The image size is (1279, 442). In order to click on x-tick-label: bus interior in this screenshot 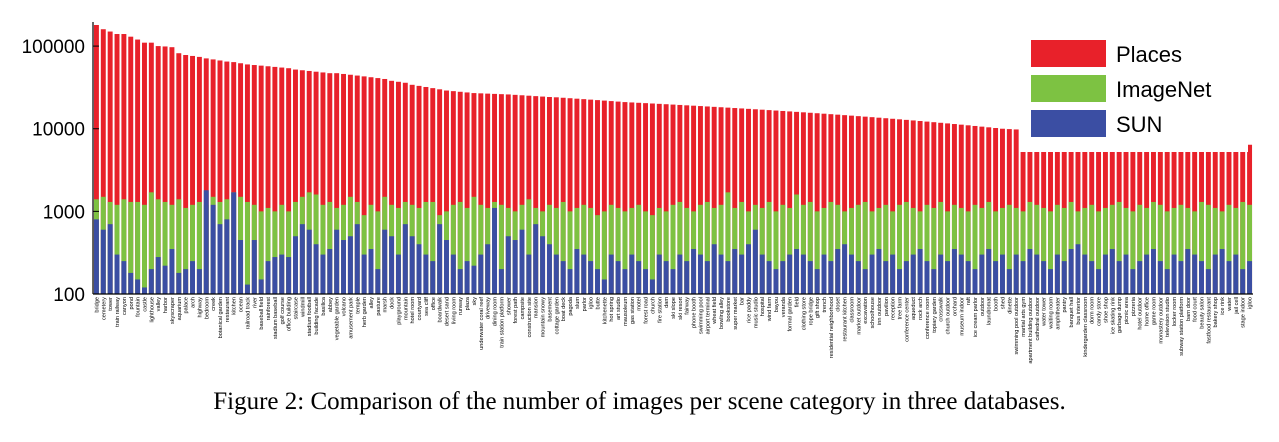, I will do `click(1079, 311)`.